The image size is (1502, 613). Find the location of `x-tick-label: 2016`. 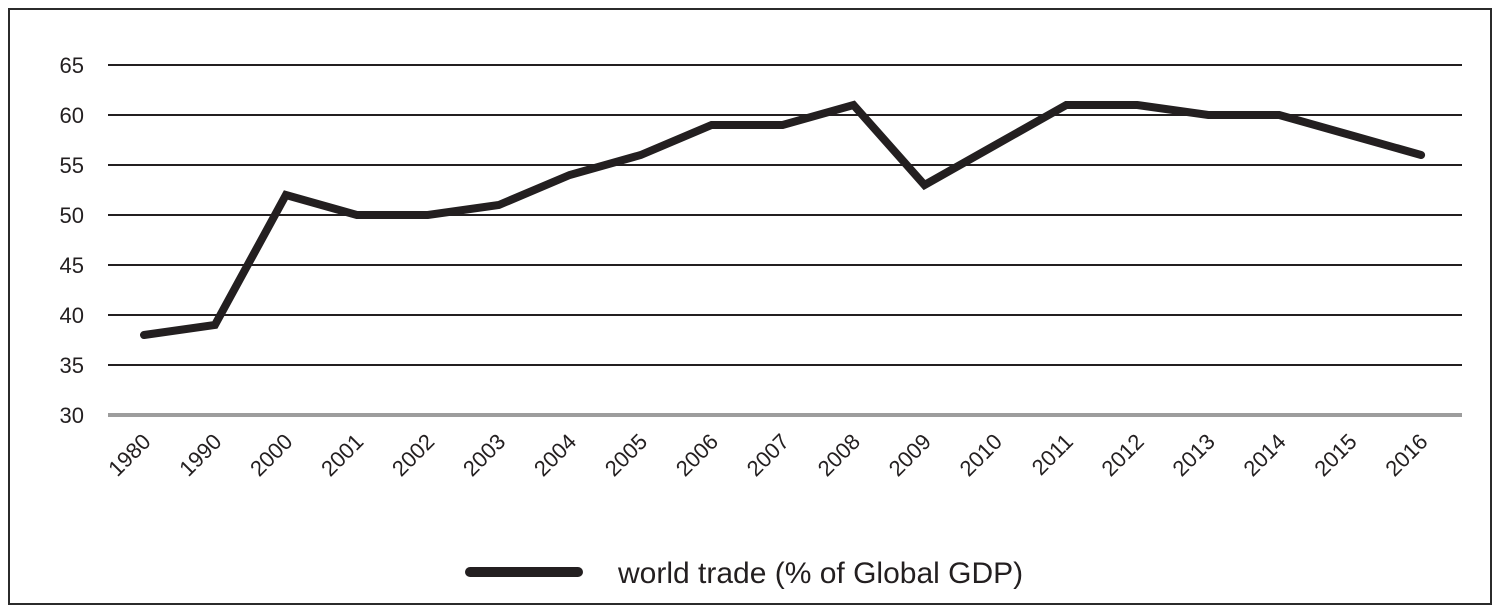

x-tick-label: 2016 is located at coordinates (1406, 455).